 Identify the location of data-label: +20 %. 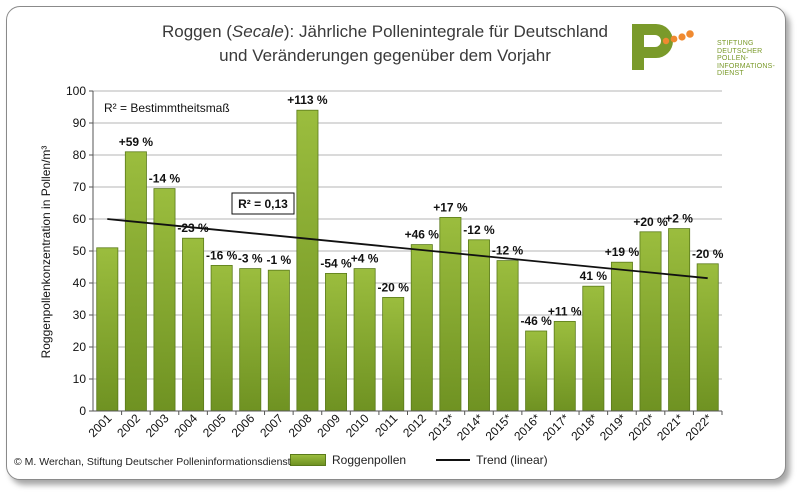
(650, 222).